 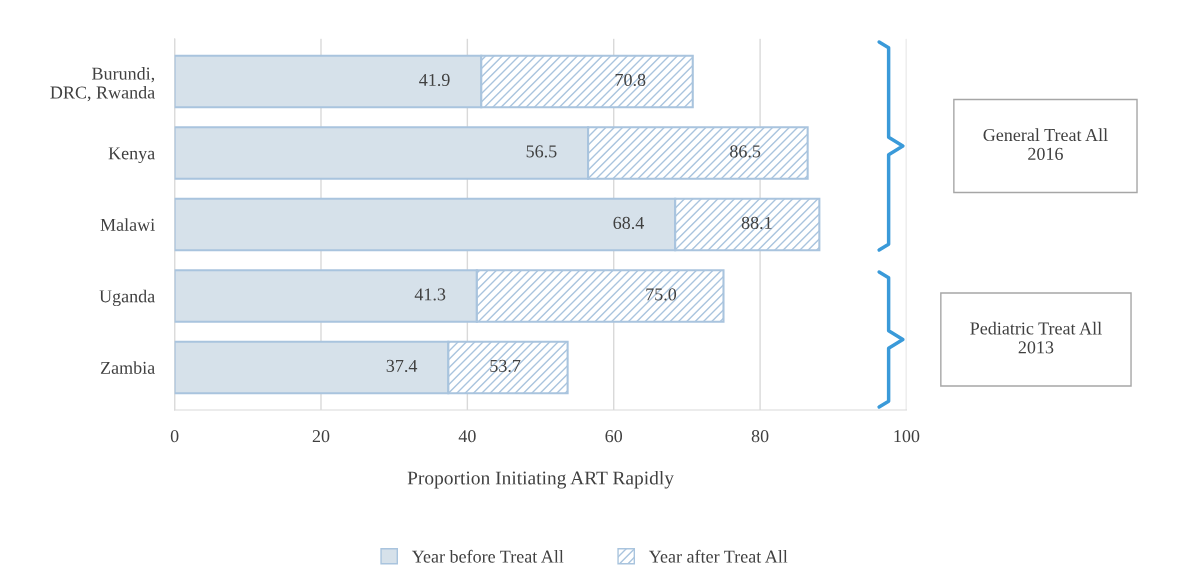 I want to click on y-tick-label: Kenya, so click(x=131, y=155).